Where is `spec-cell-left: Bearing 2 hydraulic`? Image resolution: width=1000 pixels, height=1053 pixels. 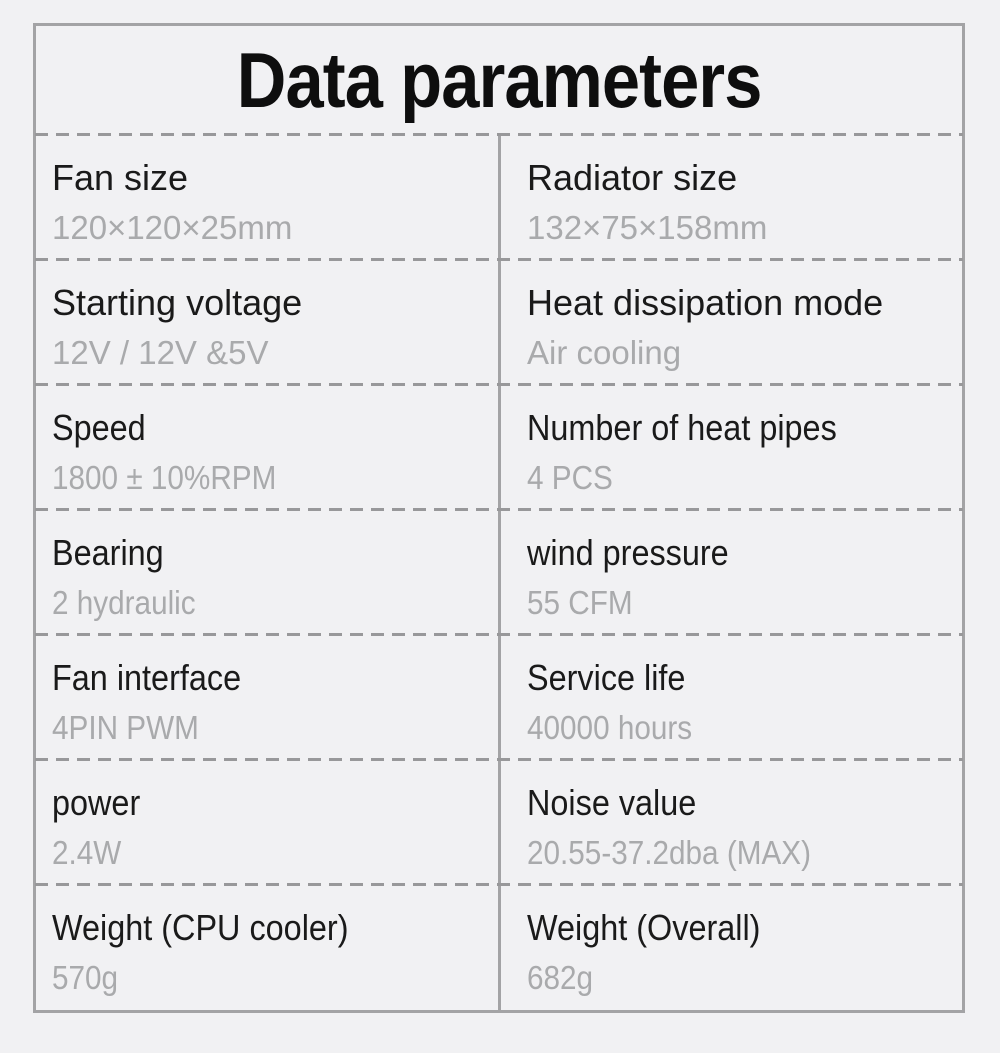
spec-cell-left: Bearing 2 hydraulic is located at coordinates (267, 572).